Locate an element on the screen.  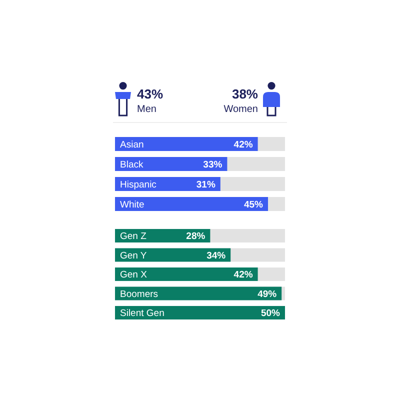
text: 43% is located at coordinates (150, 94).